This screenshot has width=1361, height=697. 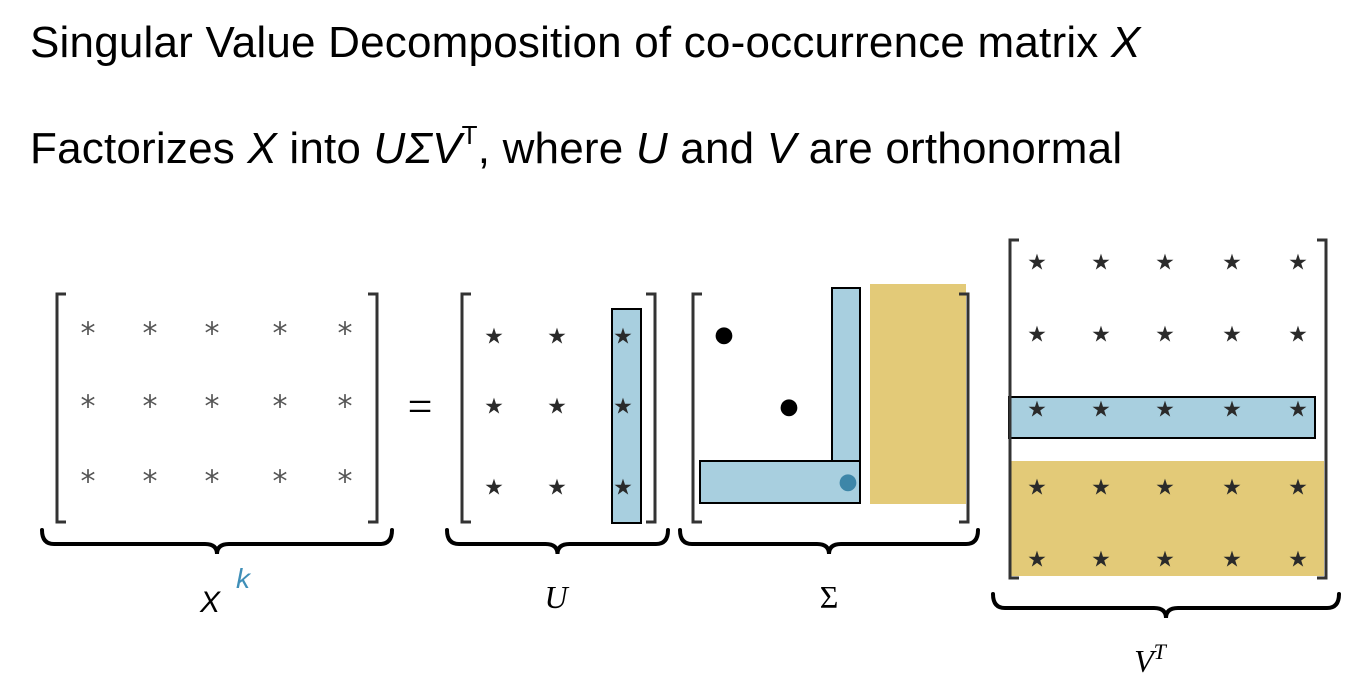 What do you see at coordinates (1037, 335) in the screenshot?
I see `vt-entry-r2-c1: ★` at bounding box center [1037, 335].